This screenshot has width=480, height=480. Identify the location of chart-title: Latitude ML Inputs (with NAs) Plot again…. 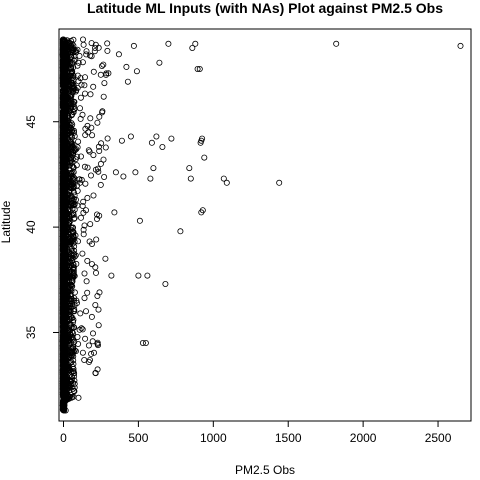
(265, 8).